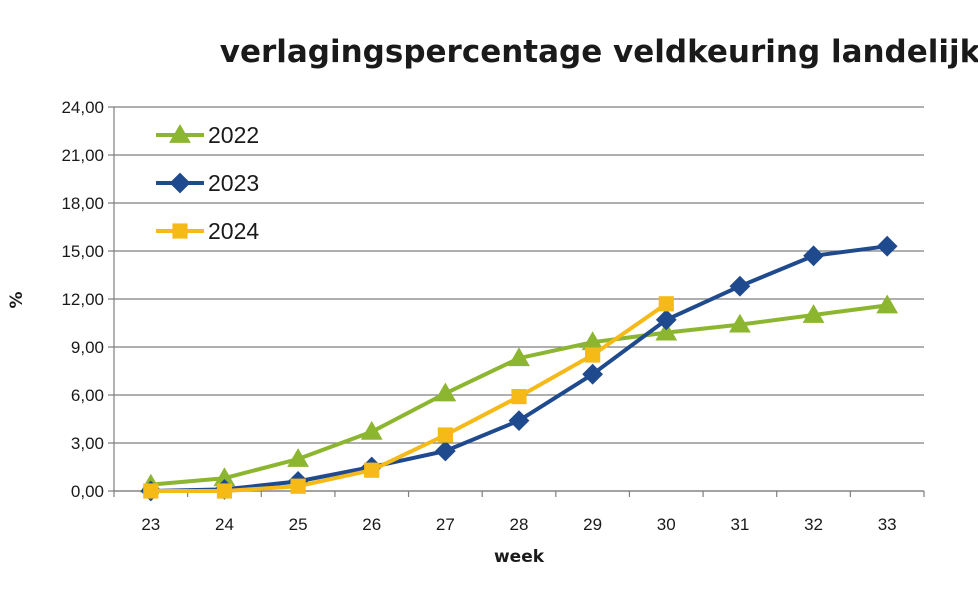 This screenshot has width=978, height=590. Describe the element at coordinates (180, 183) in the screenshot. I see `legend-marker-2023` at that location.